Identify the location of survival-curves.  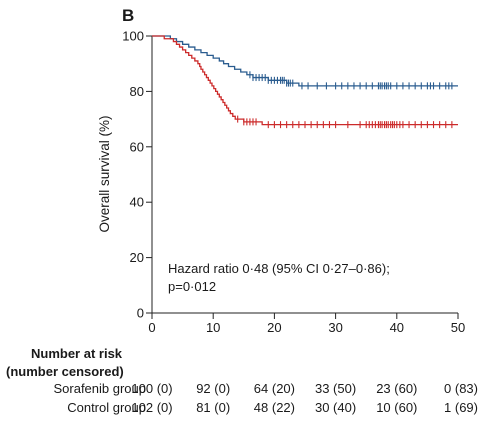
(305, 82).